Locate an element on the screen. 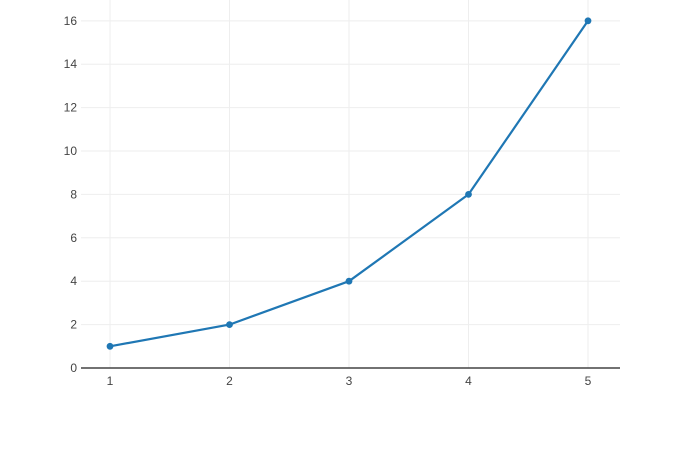 This screenshot has height=450, width=700. y-tick-label: 10 is located at coordinates (71, 151).